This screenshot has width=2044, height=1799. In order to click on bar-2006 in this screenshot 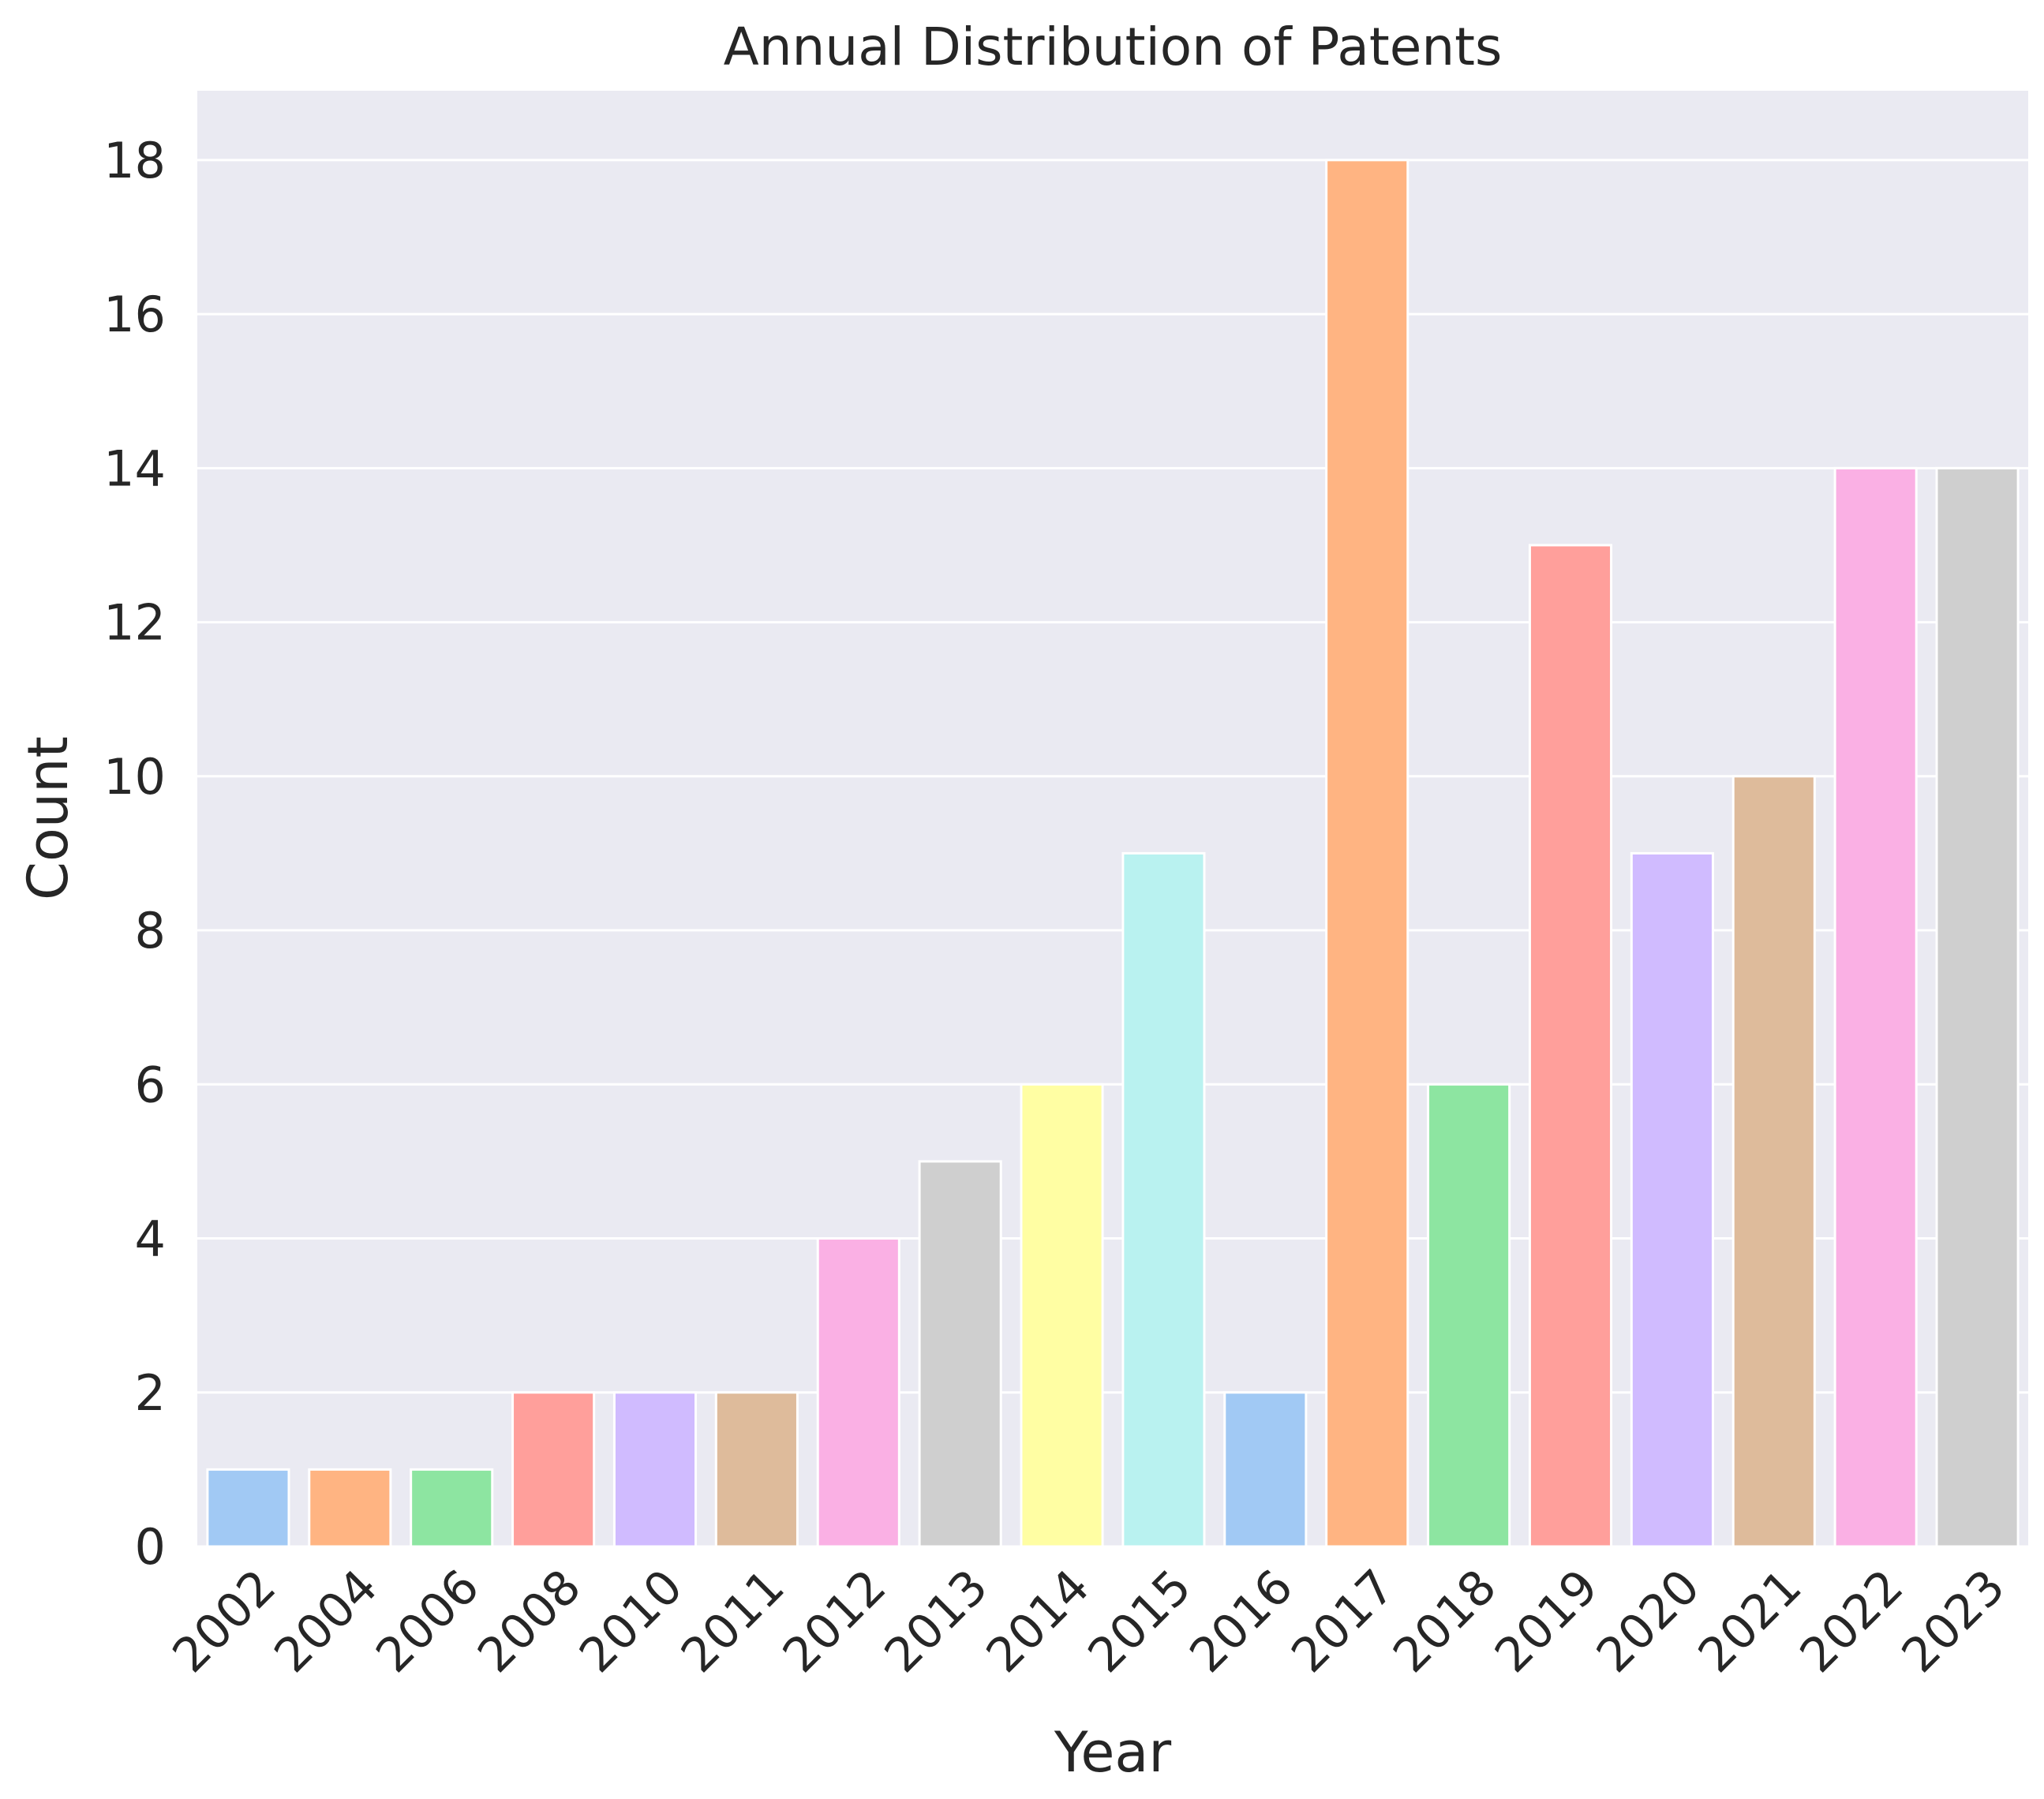, I will do `click(452, 1508)`.